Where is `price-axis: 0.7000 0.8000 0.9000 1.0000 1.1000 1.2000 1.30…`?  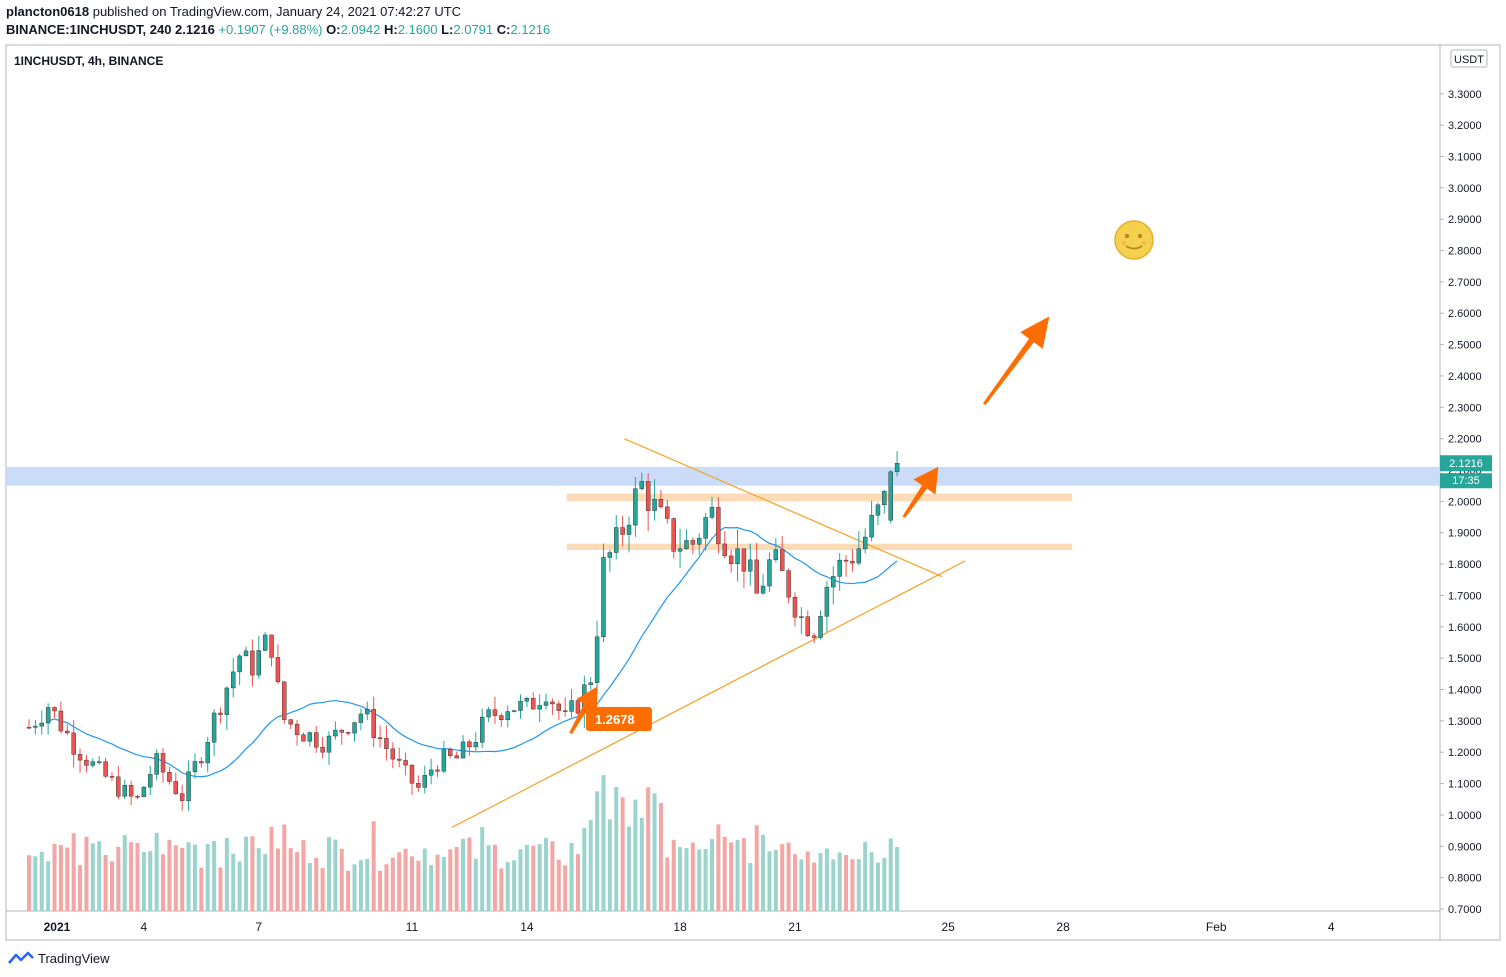
price-axis: 0.7000 0.8000 0.9000 1.0000 1.1000 1.2000 1.30… is located at coordinates (1461, 502).